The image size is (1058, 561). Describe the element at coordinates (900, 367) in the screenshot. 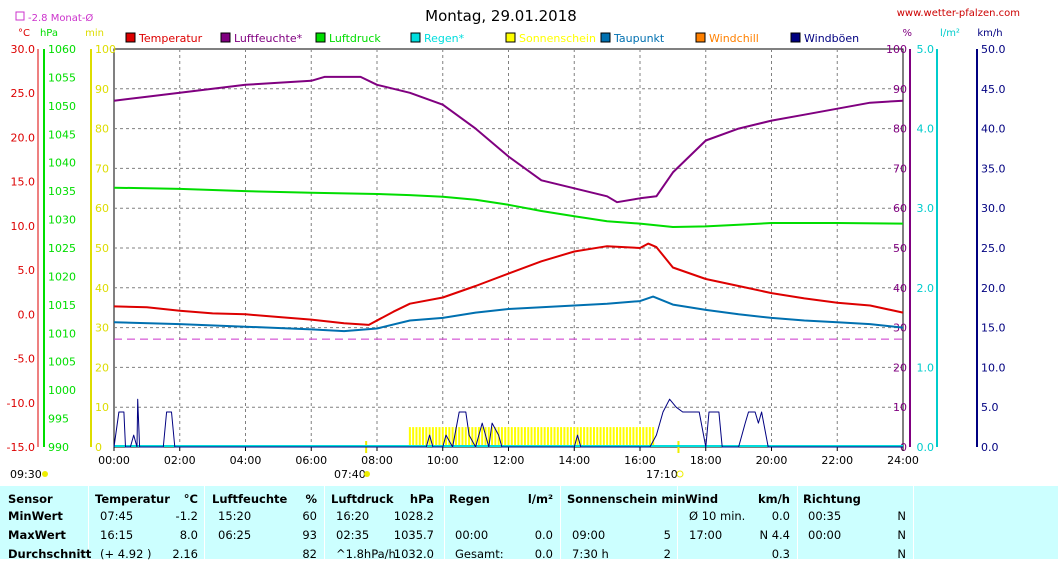

I see `humidity-tick-label: 20` at that location.